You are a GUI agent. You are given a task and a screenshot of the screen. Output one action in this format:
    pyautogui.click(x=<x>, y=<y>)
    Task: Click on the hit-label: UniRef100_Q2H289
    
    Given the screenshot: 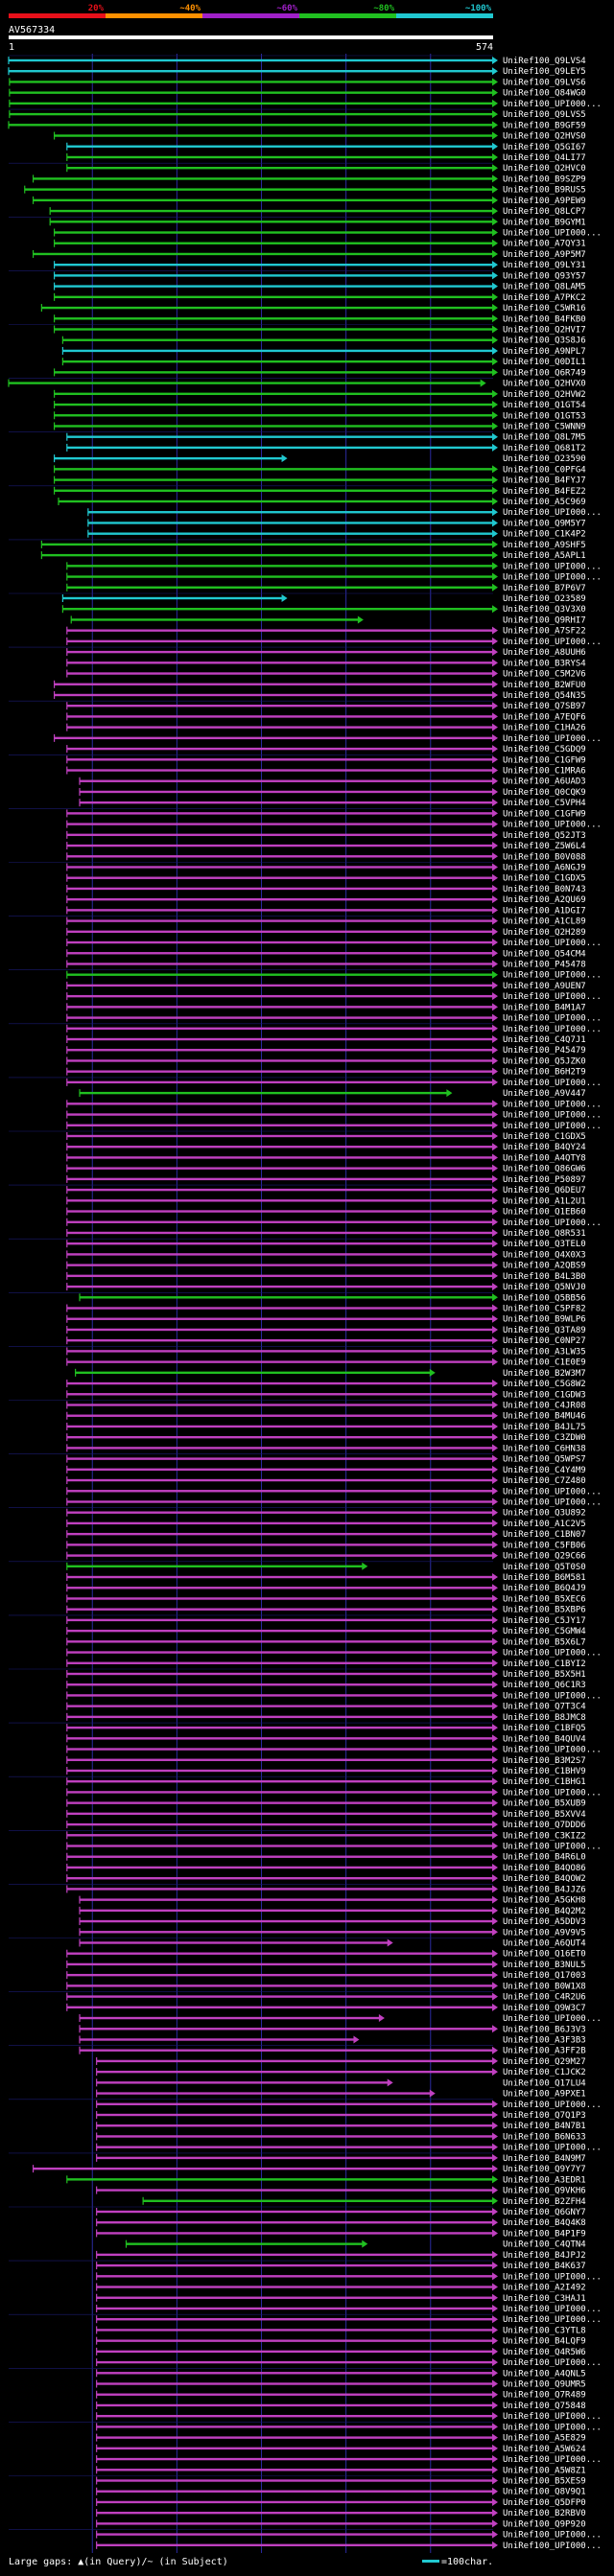 What is the action you would take?
    pyautogui.click(x=544, y=933)
    